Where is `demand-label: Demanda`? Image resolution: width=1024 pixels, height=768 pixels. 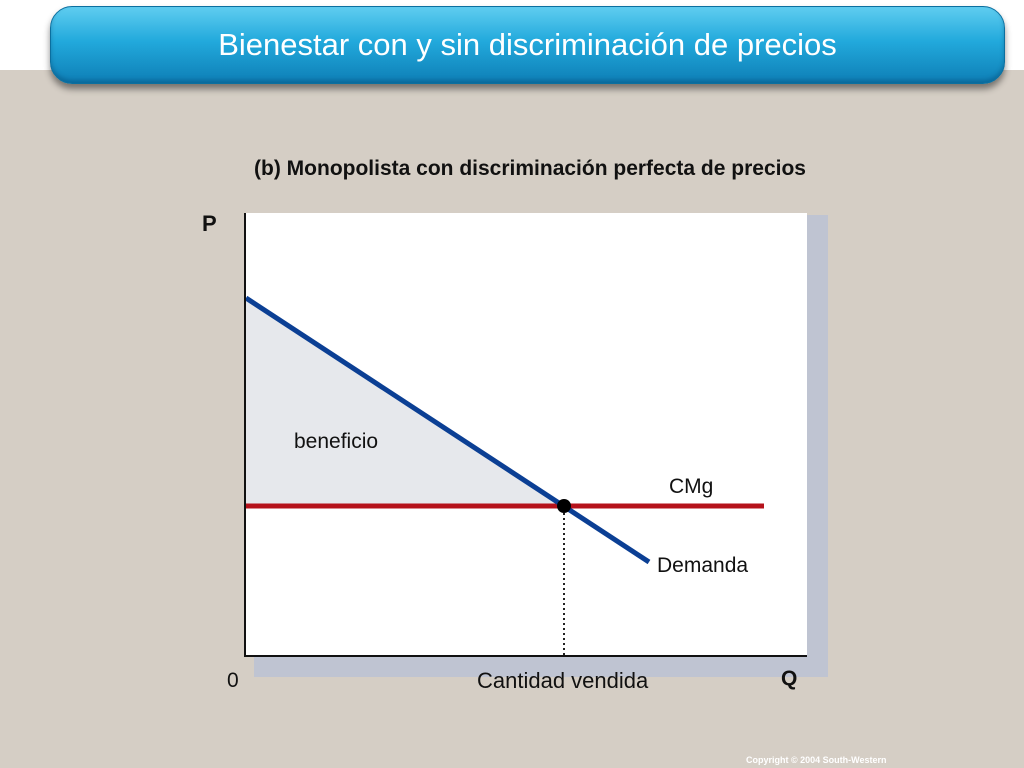 demand-label: Demanda is located at coordinates (703, 565).